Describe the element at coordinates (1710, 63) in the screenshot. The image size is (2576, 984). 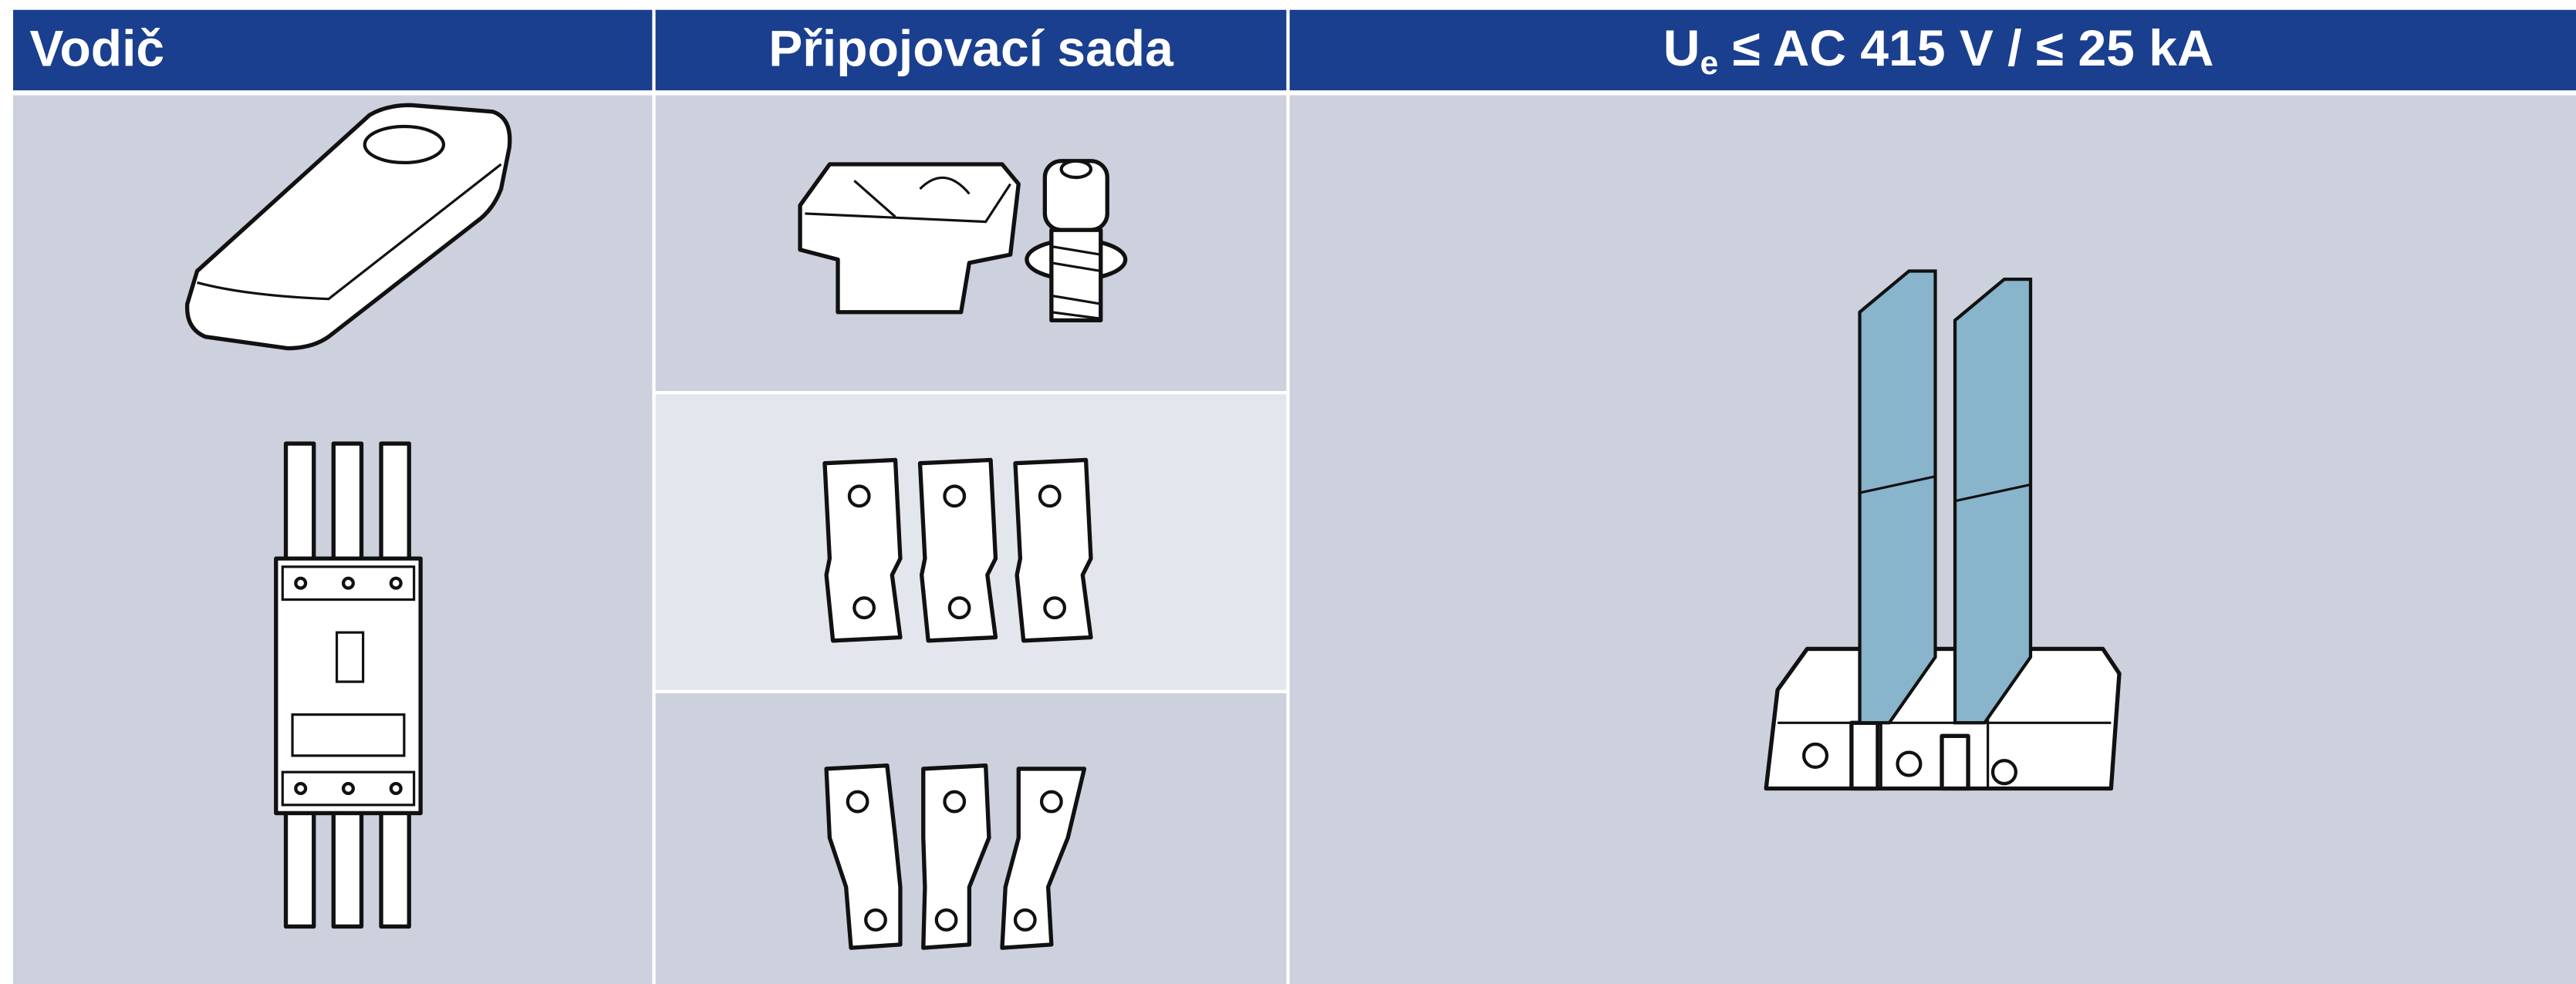
I see `header-subscript: e` at that location.